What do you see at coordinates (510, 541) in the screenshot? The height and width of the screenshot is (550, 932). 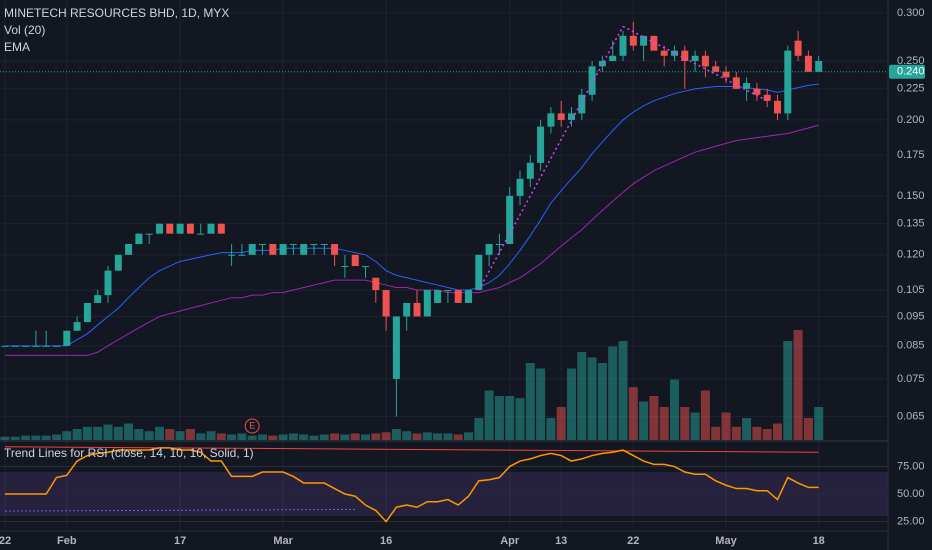 I see `x-tick-label: Apr` at bounding box center [510, 541].